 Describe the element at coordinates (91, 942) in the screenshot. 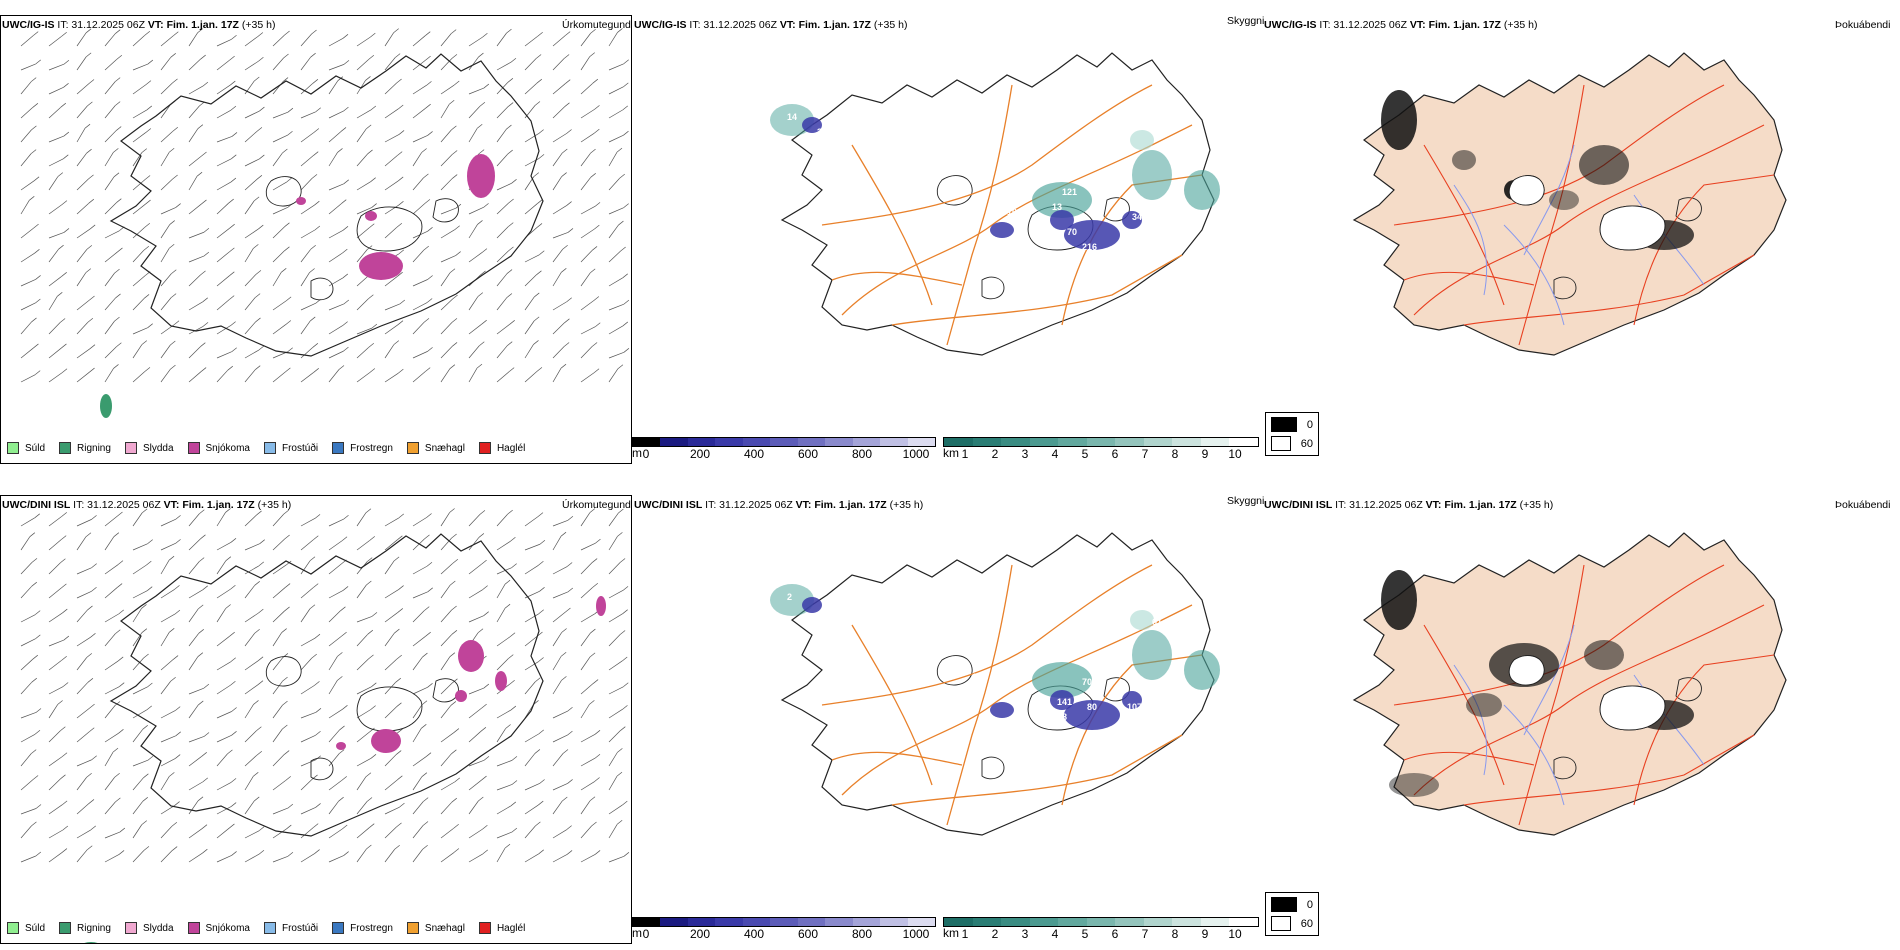

I see `rain-area` at that location.